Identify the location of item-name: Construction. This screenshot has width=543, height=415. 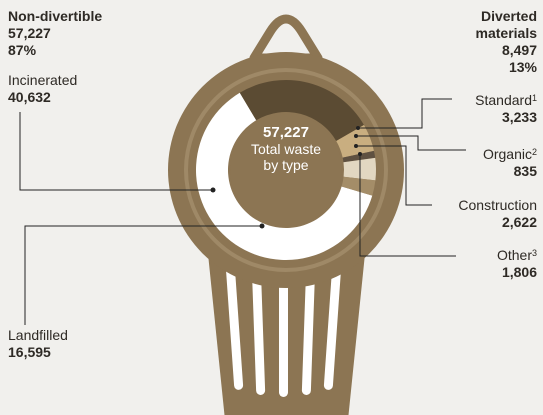
(497, 205).